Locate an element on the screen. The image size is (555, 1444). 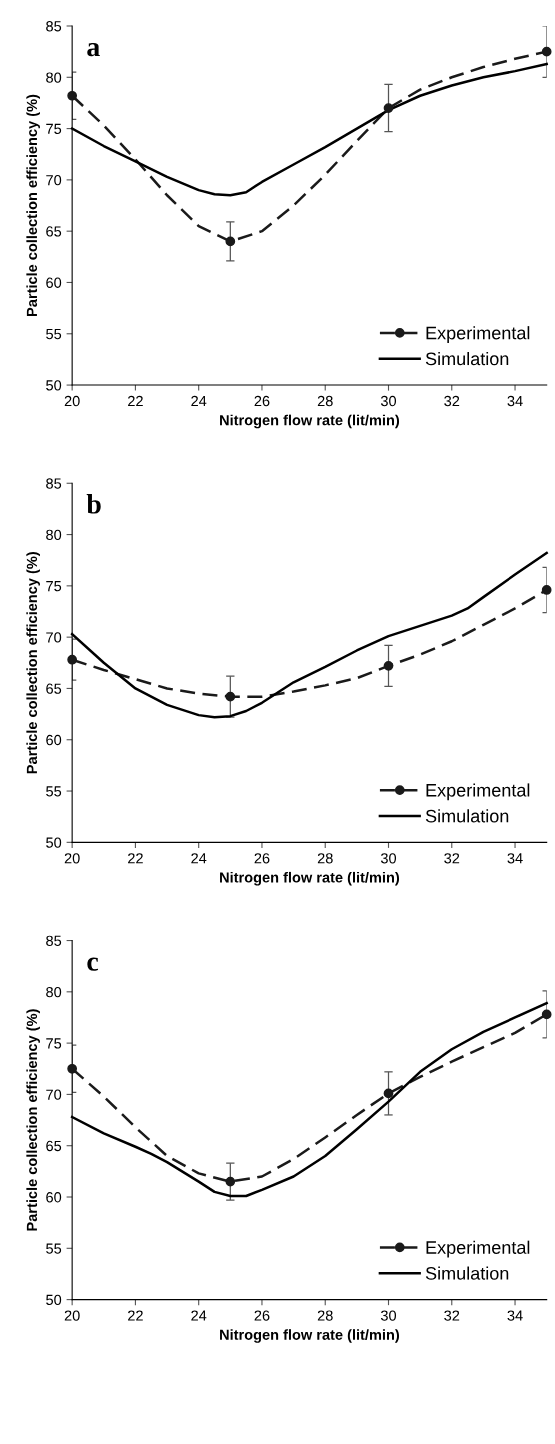
annotation: c is located at coordinates (93, 964).